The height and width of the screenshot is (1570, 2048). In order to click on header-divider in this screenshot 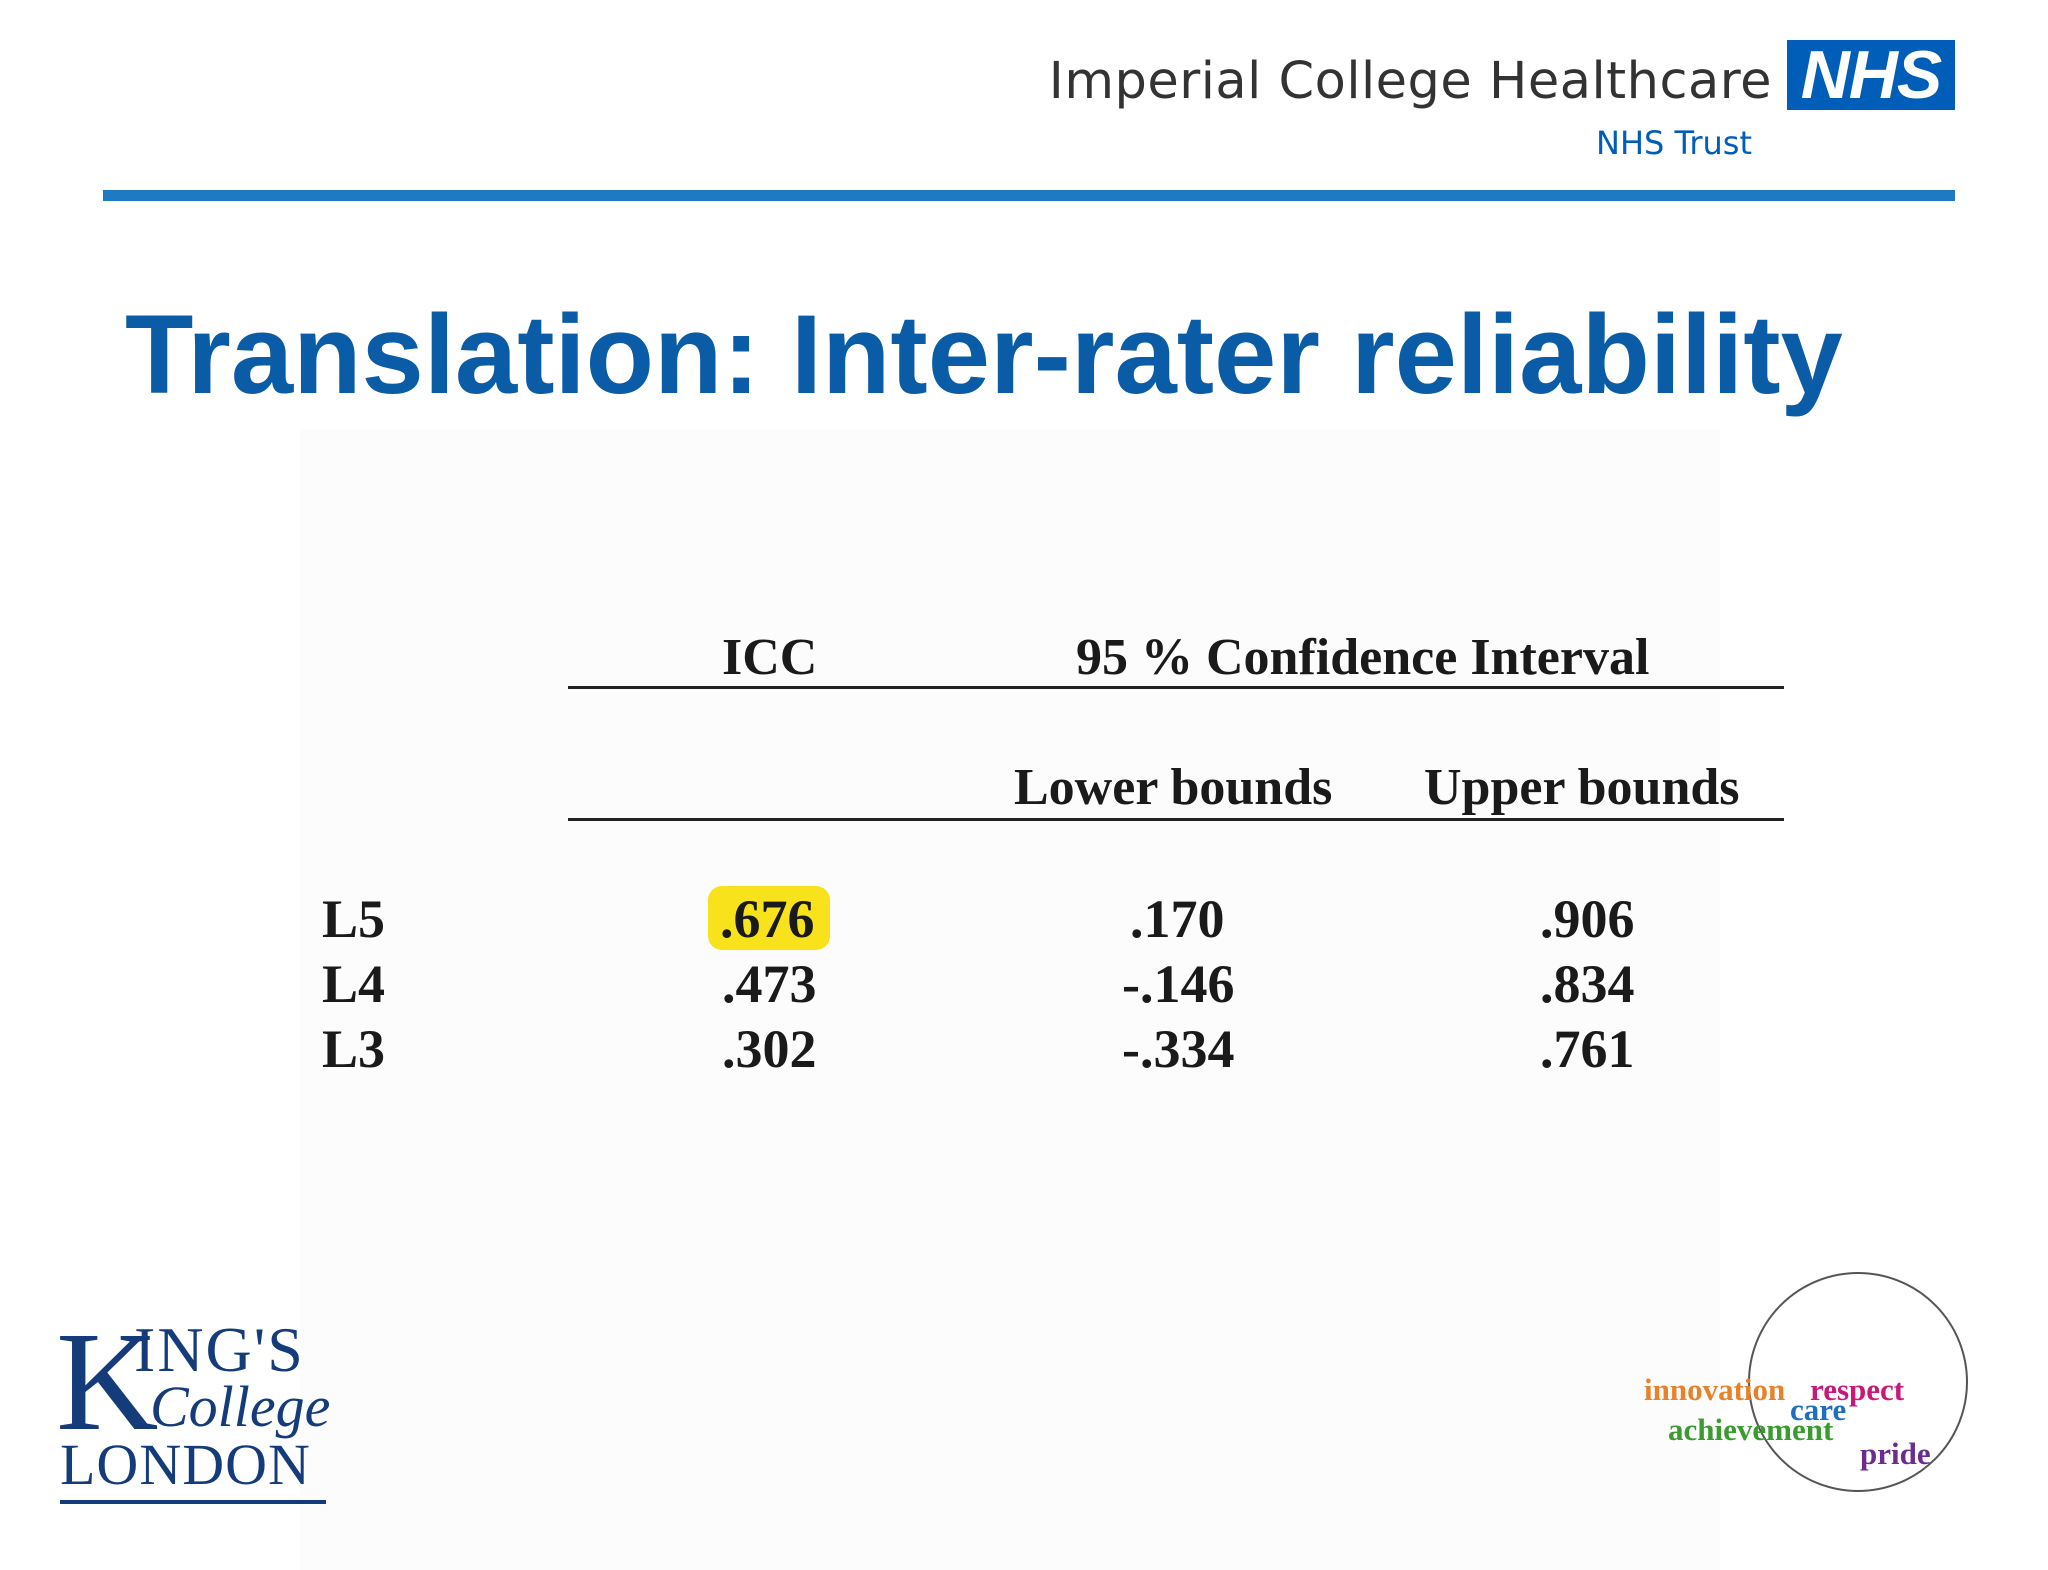, I will do `click(1029, 195)`.